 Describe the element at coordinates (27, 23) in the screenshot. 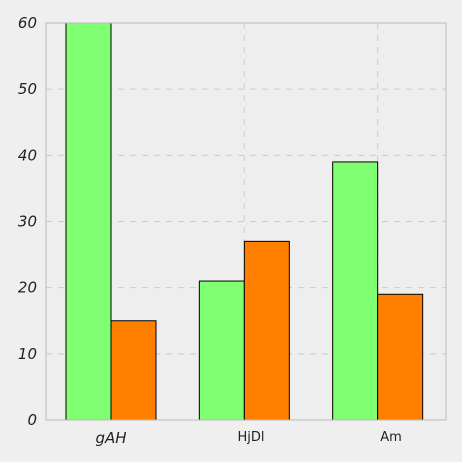

I see `y-tick-label: 60` at that location.